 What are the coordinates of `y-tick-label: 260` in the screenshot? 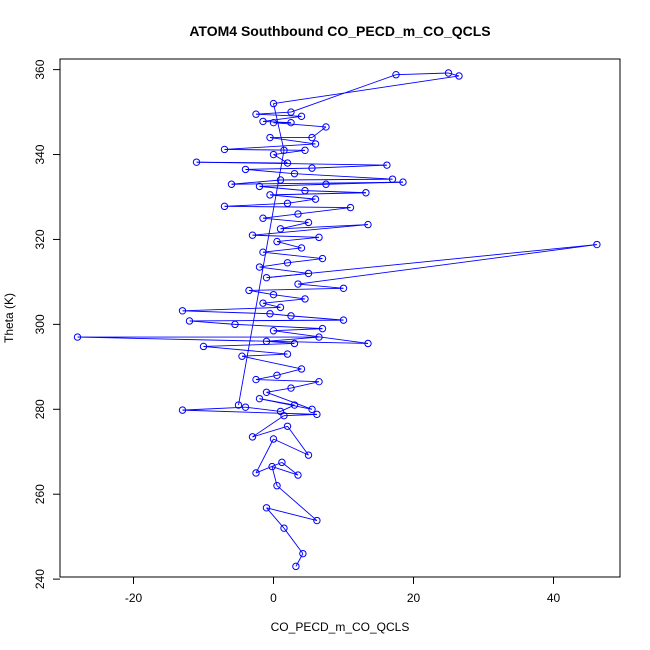 It's located at (40, 494).